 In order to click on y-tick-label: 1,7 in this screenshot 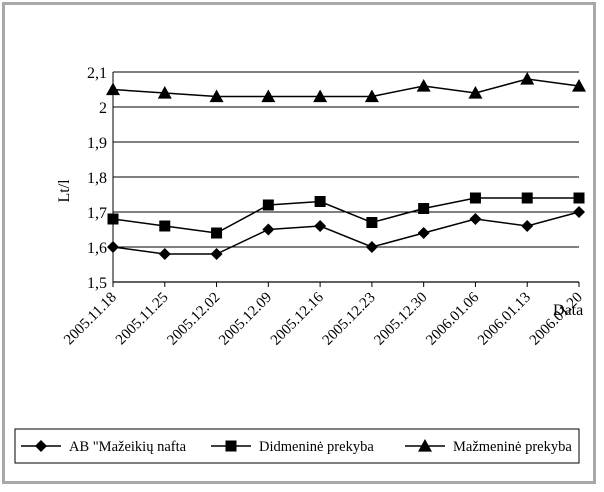, I will do `click(97, 213)`.